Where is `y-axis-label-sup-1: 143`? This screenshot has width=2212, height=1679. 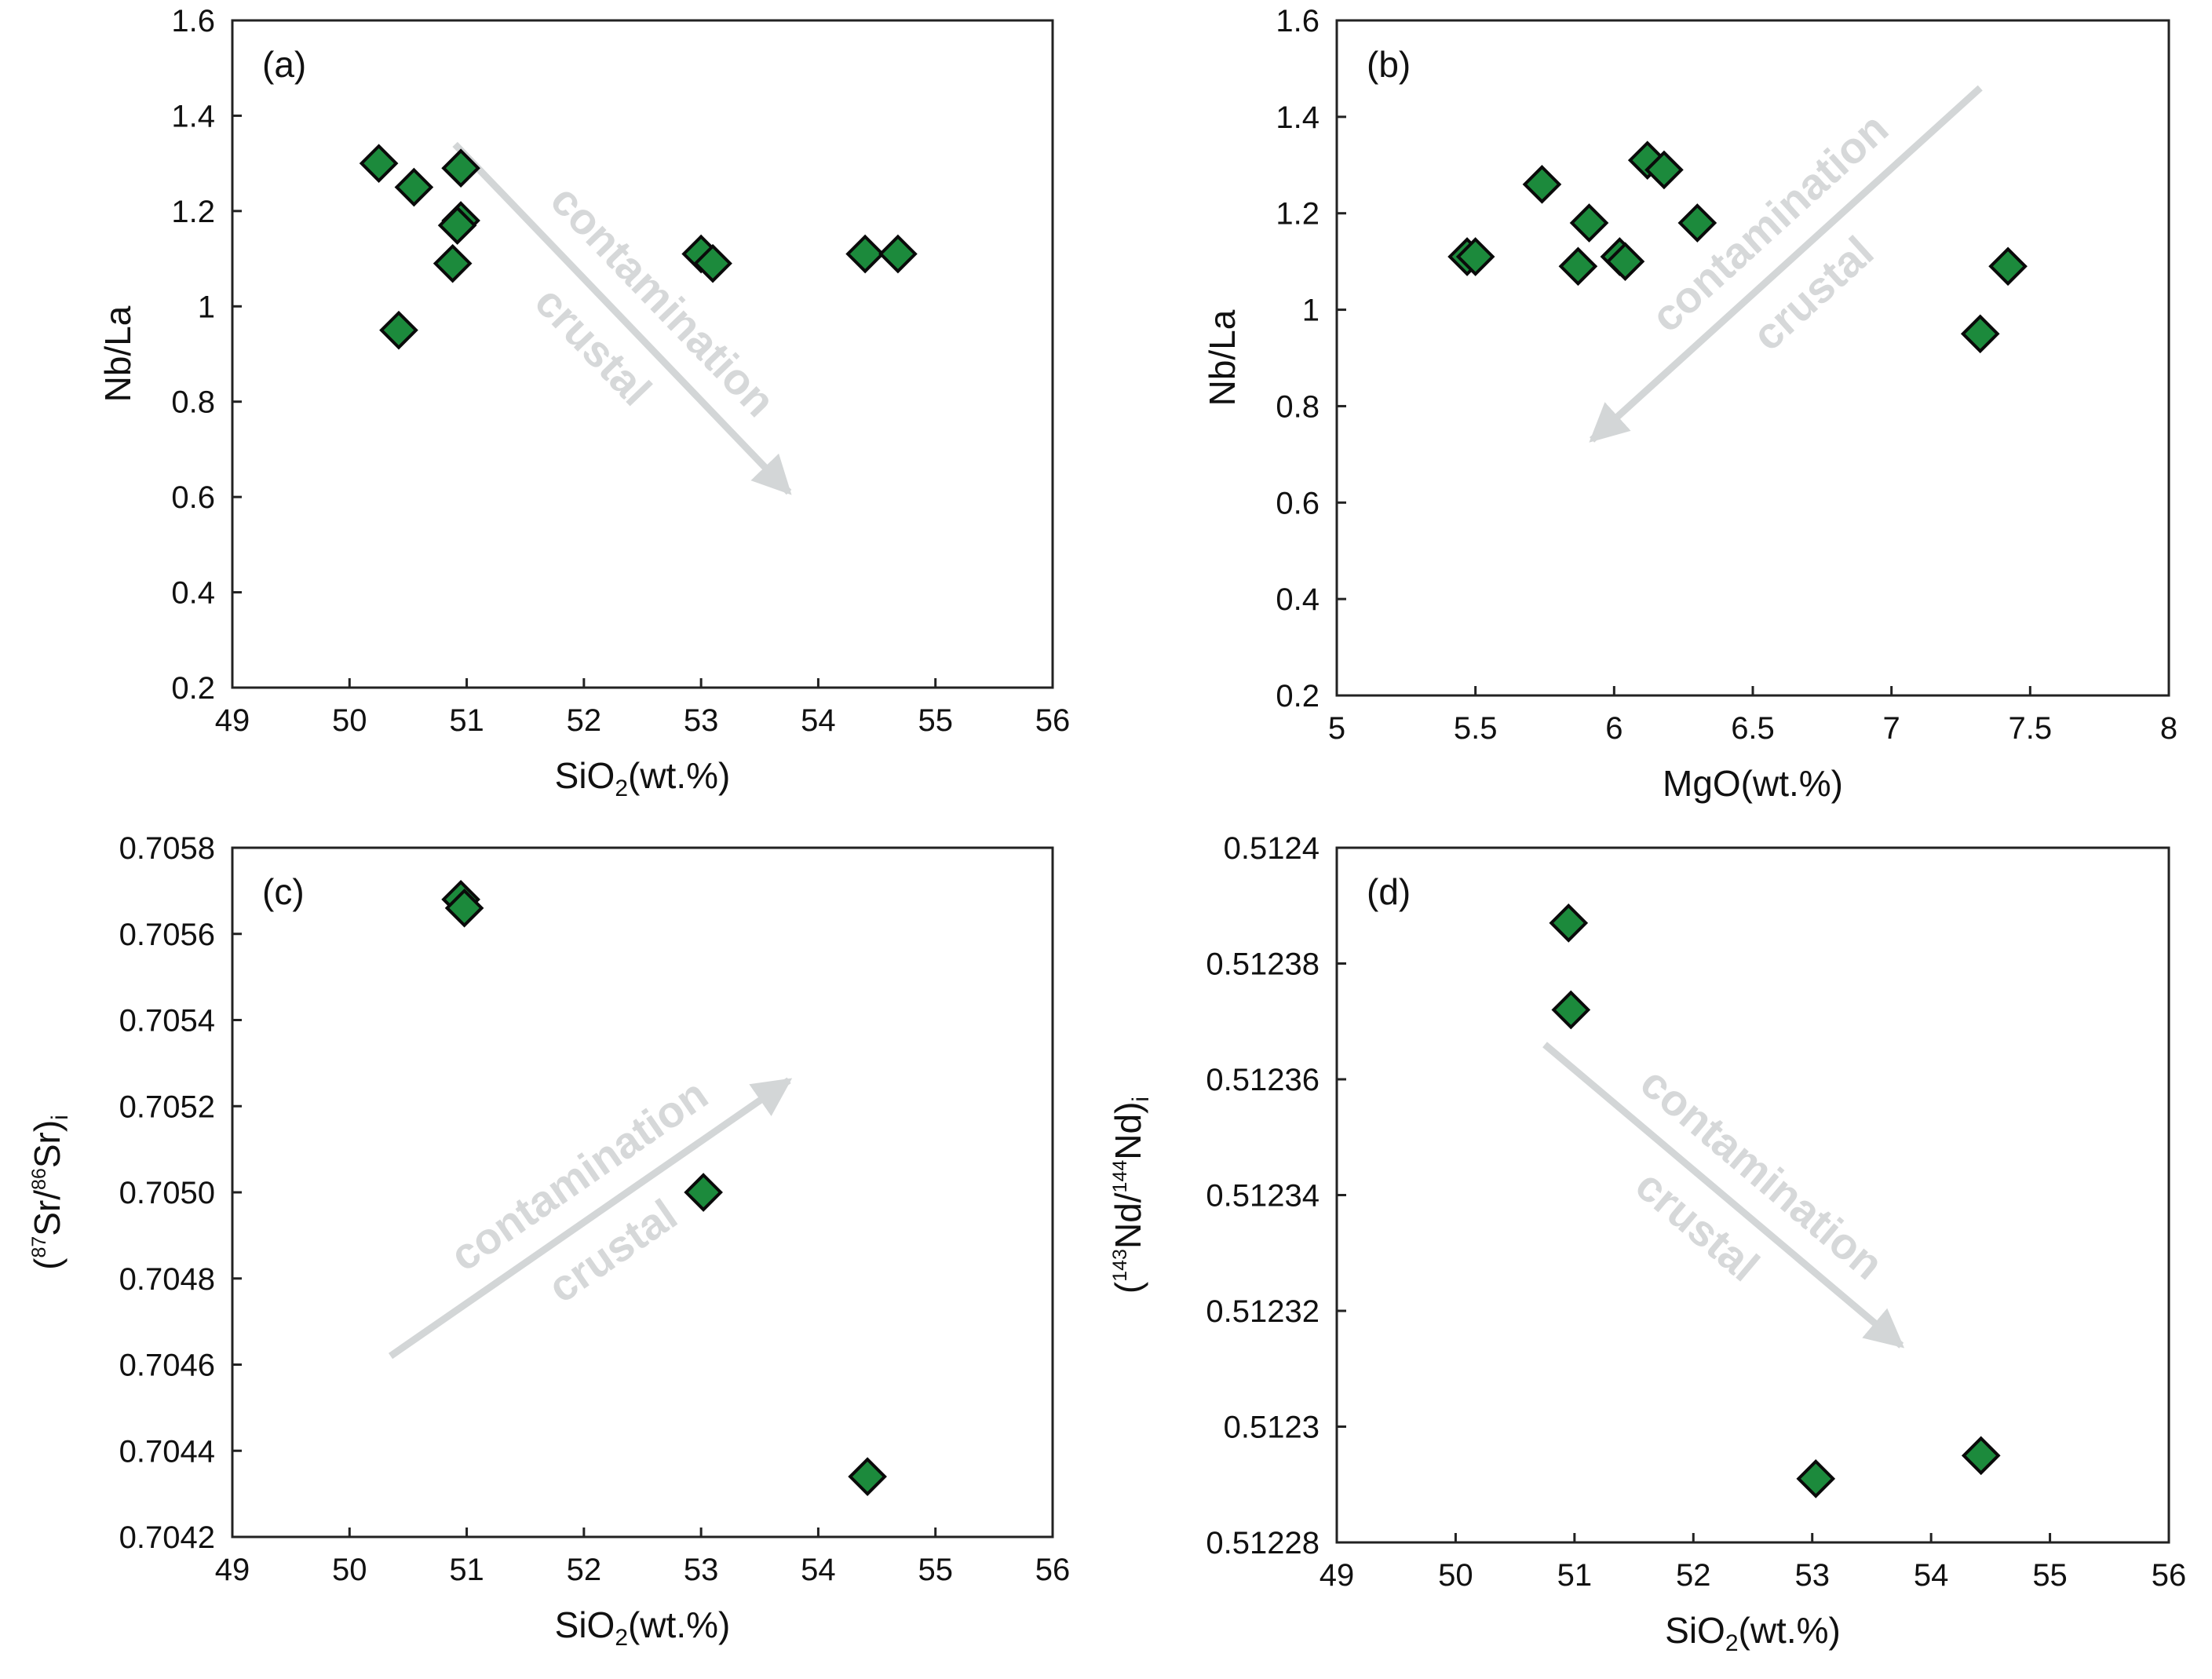
y-axis-label-sup-1: 143 is located at coordinates (1120, 1265).